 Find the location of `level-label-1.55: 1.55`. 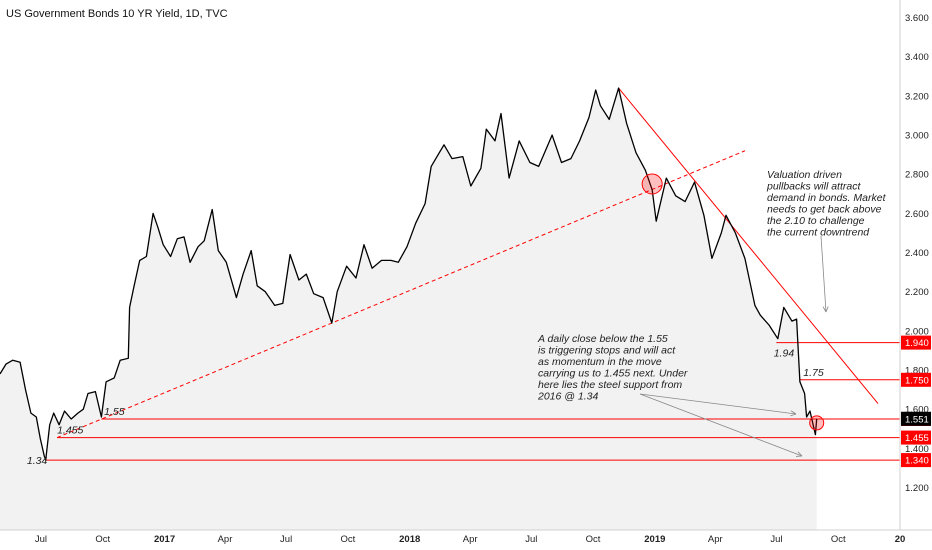

level-label-1.55: 1.55 is located at coordinates (114, 412).